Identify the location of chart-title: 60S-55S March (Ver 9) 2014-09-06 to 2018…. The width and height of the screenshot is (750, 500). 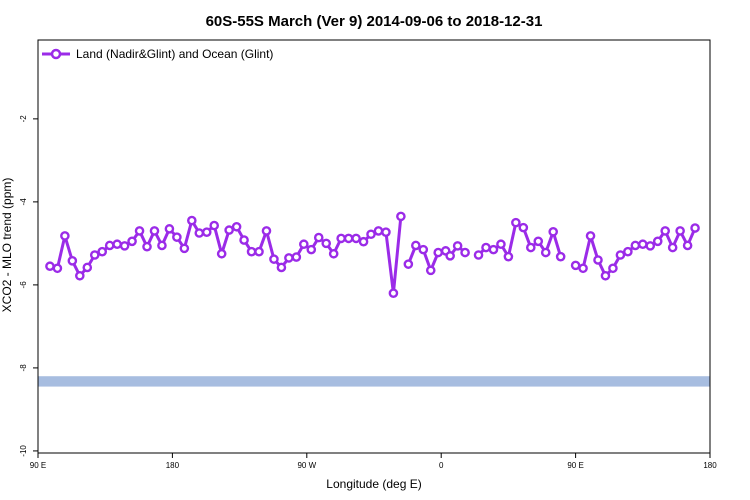
(374, 21).